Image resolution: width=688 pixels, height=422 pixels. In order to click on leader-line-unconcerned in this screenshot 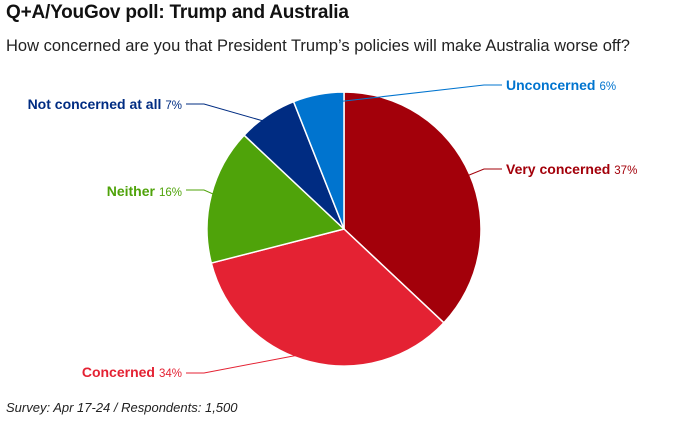, I will do `click(411, 94)`.